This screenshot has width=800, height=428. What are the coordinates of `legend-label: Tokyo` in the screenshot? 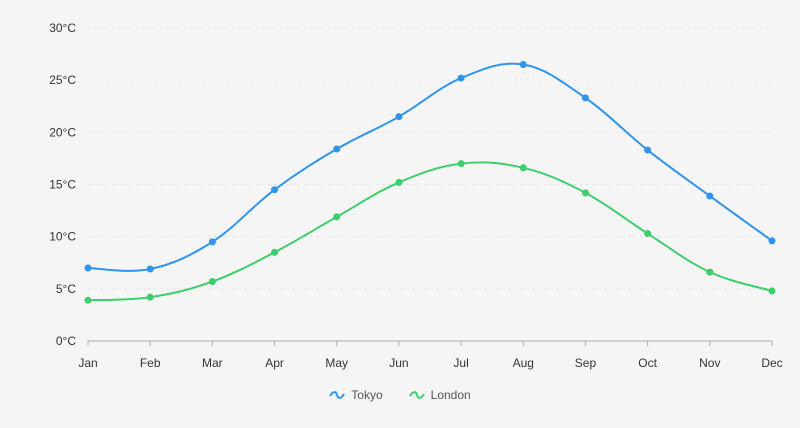 It's located at (367, 395).